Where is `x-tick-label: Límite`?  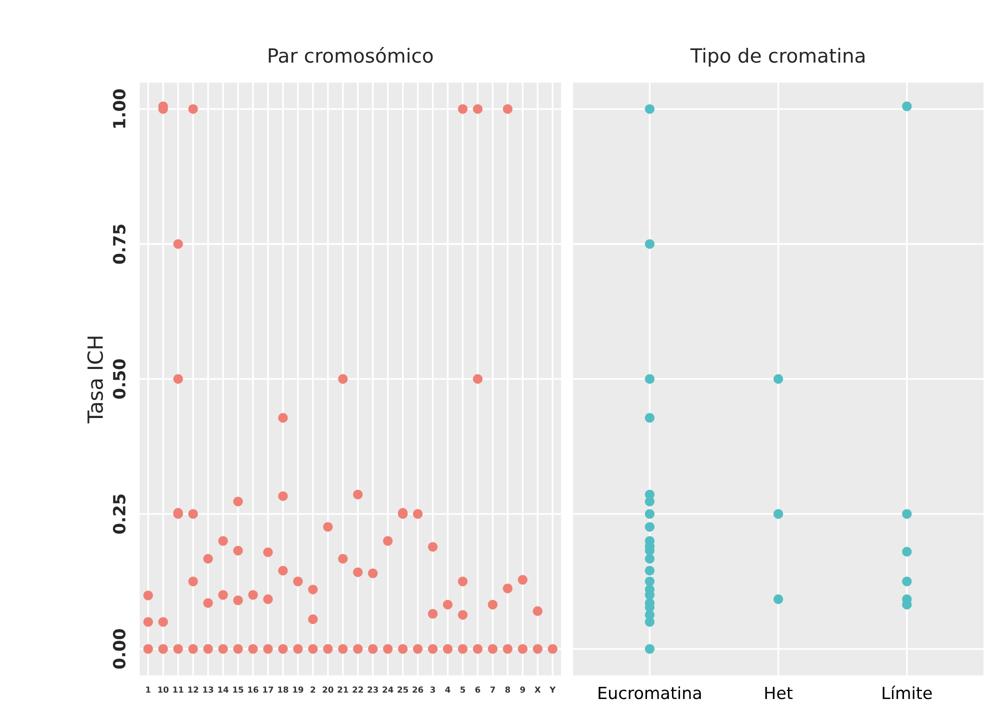
x-tick-label: Límite is located at coordinates (907, 693).